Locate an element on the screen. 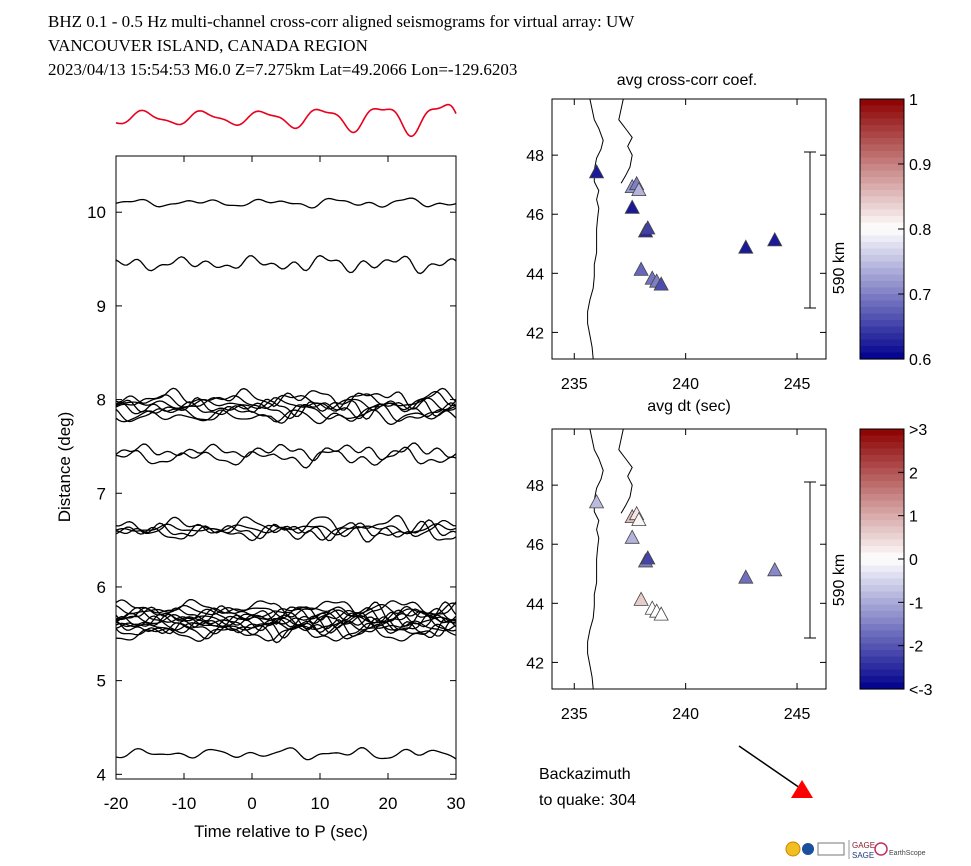 This screenshot has height=866, width=971. y-tick-label: 4 is located at coordinates (101, 774).